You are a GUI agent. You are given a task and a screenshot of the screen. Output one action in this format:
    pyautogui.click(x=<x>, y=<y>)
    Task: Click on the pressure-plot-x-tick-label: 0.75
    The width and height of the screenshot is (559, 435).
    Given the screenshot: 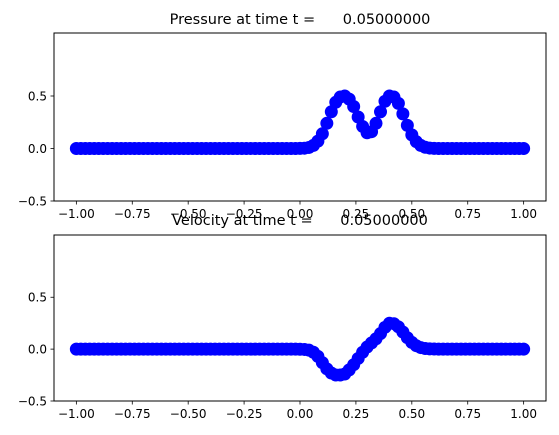 What is the action you would take?
    pyautogui.click(x=467, y=214)
    